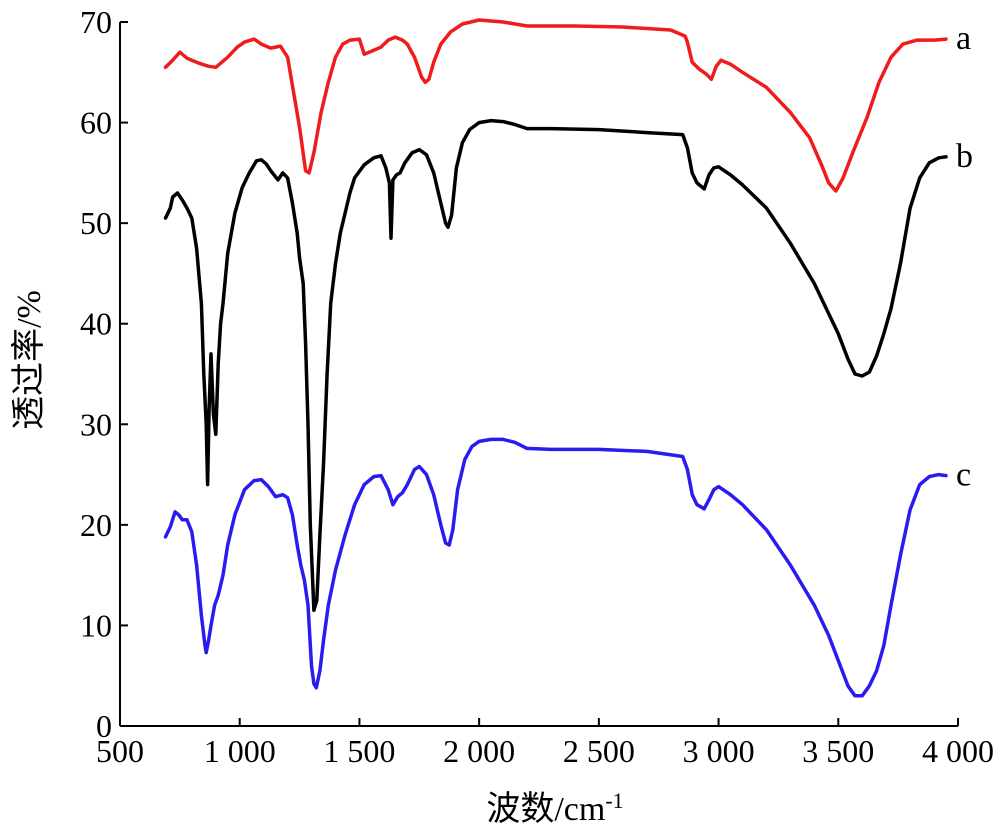  I want to click on y-tick-label: 50, so click(96, 223).